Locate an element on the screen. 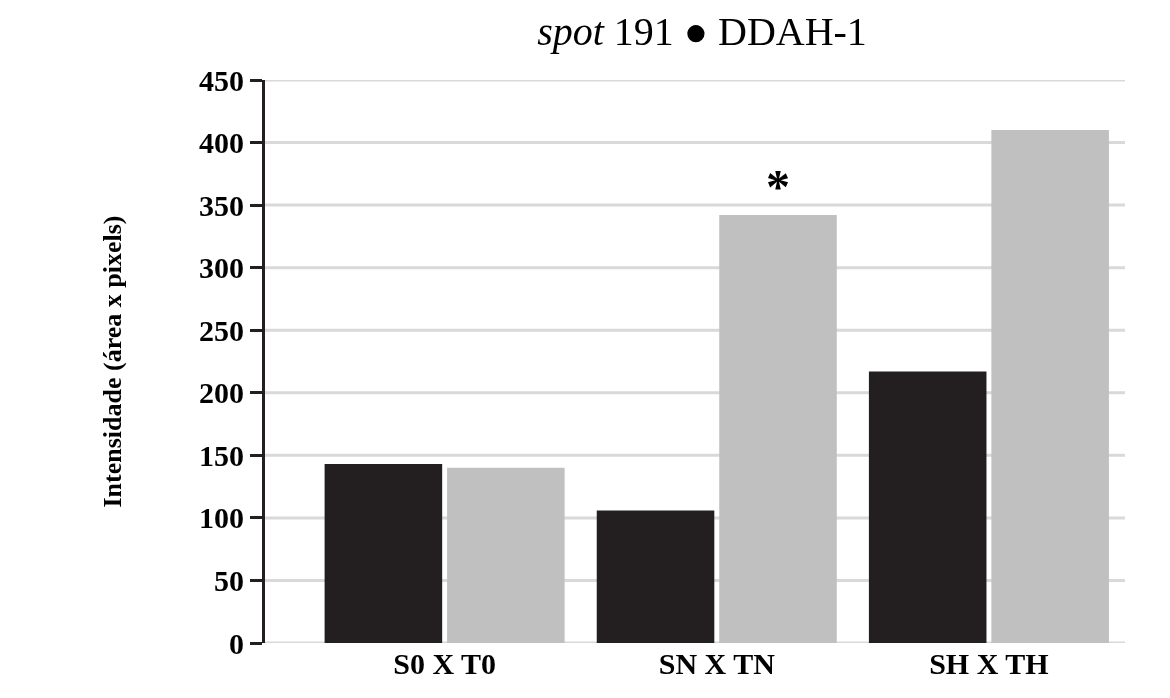  y-tick-label: 400 is located at coordinates (221, 143).